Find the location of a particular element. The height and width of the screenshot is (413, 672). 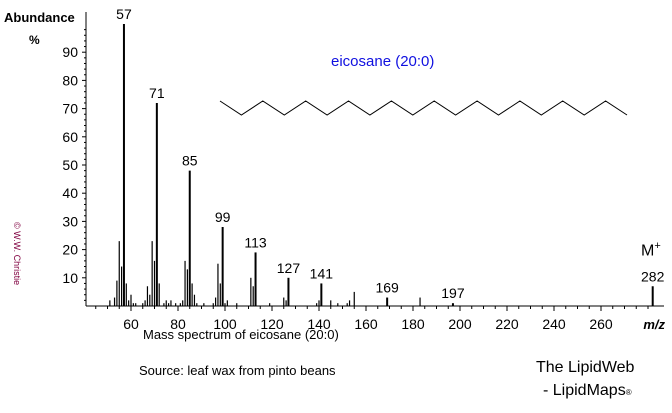

registered-mark: ® is located at coordinates (628, 392).